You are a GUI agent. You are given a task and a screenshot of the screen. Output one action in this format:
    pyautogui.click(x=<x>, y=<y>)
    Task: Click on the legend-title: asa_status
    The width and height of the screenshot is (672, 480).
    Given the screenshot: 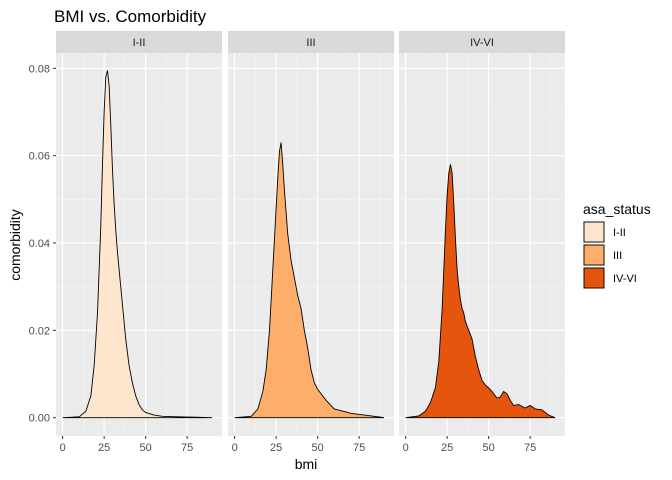 What is the action you would take?
    pyautogui.click(x=617, y=209)
    